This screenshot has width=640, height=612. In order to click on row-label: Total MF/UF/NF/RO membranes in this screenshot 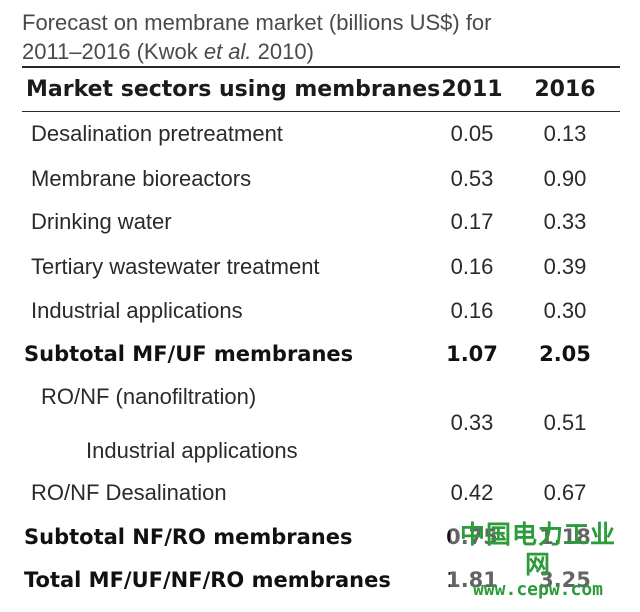, I will do `click(207, 580)`.